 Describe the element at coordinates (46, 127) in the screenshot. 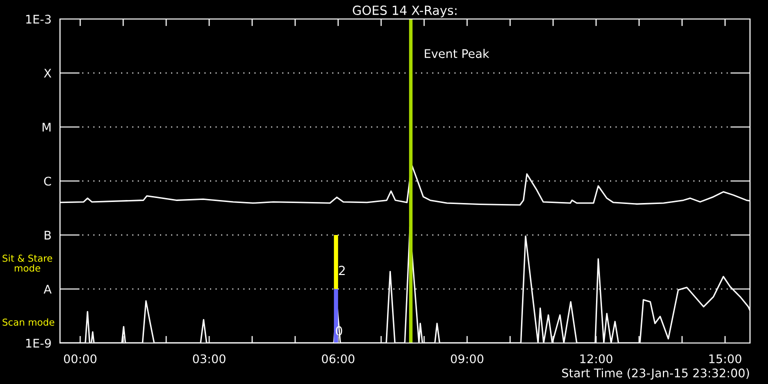

I see `y-tick-label: M` at that location.